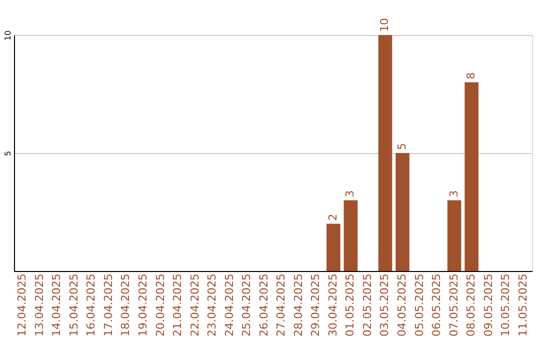 The height and width of the screenshot is (340, 540). What do you see at coordinates (350, 305) in the screenshot?
I see `x-tick-label: 01.05.2025` at bounding box center [350, 305].